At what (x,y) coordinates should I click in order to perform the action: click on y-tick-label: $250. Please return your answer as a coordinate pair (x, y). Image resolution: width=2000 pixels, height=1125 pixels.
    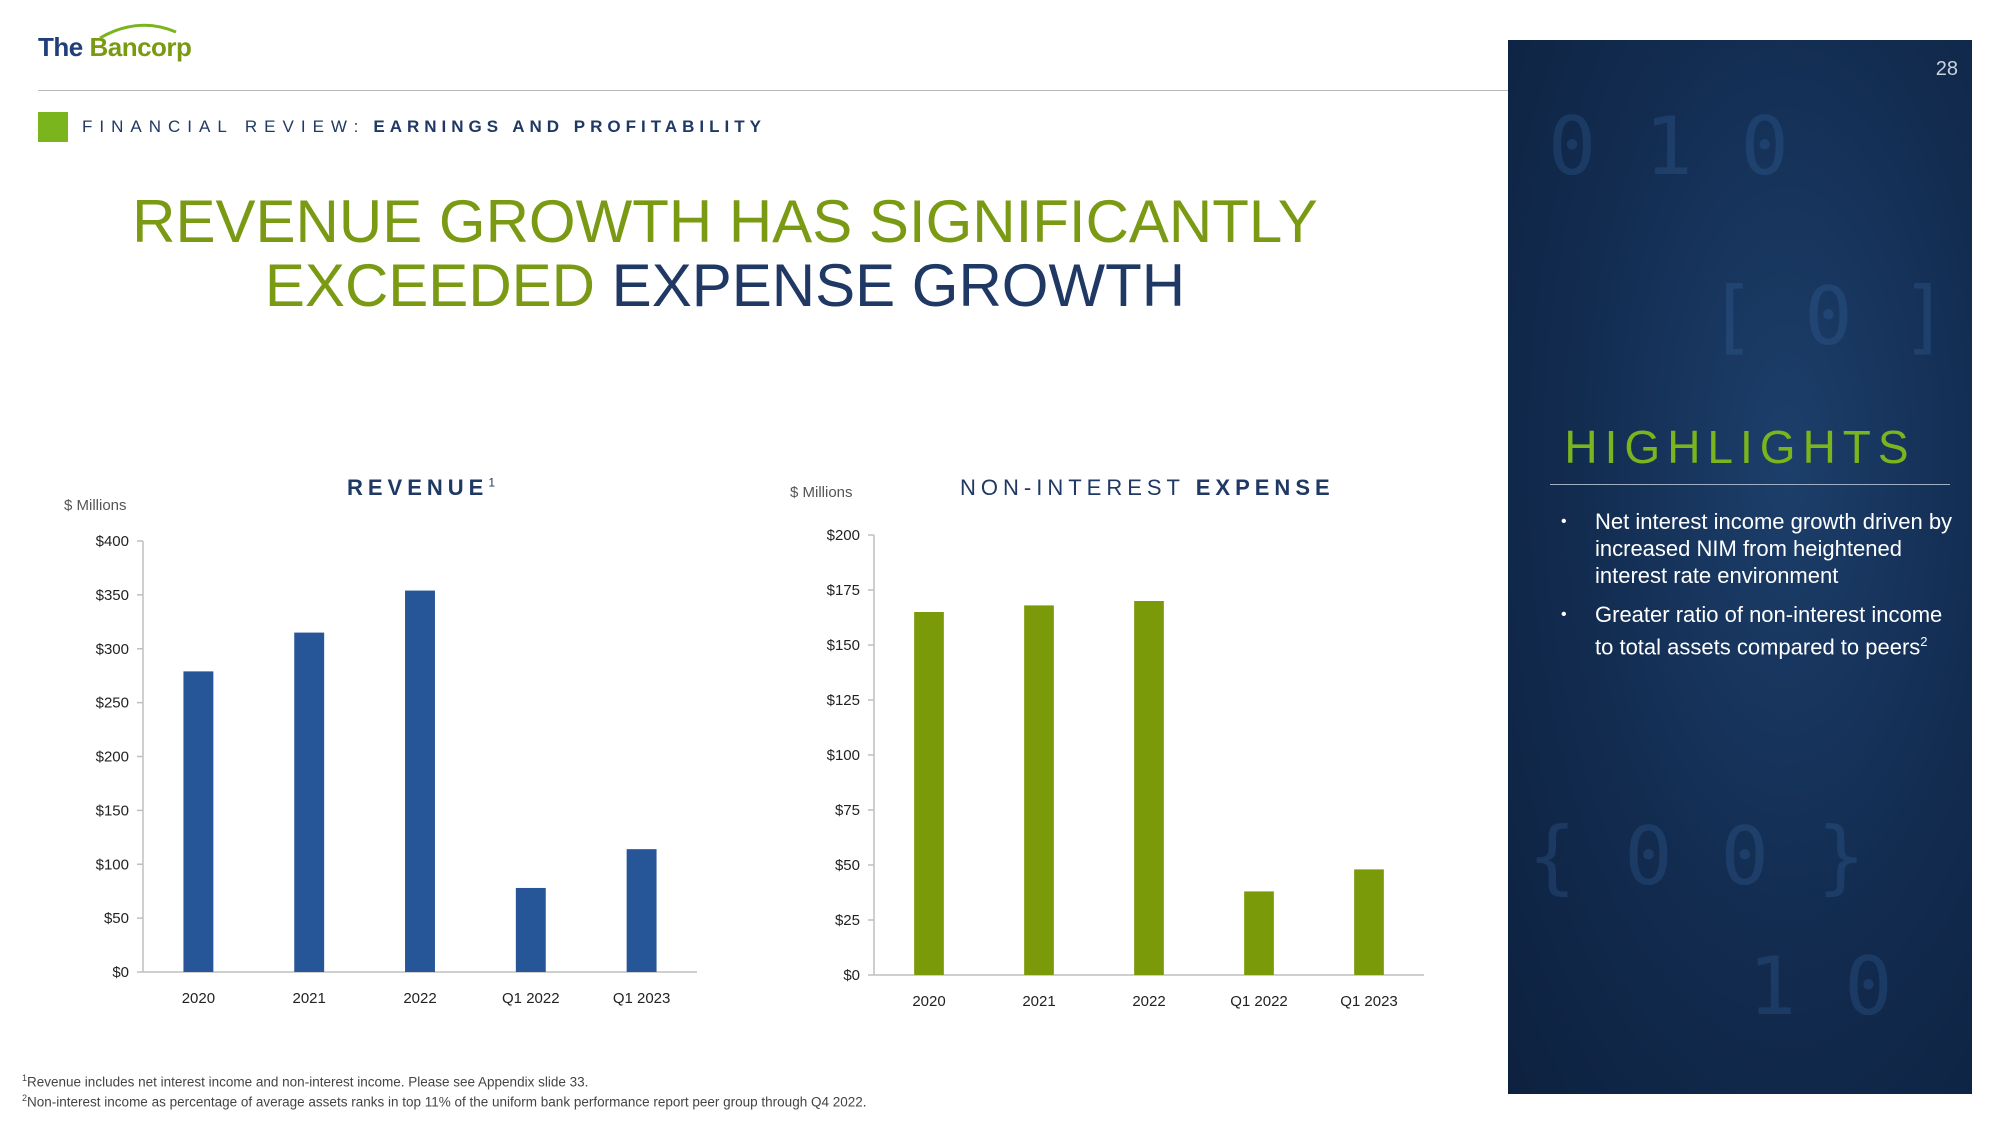
    Looking at the image, I should click on (112, 703).